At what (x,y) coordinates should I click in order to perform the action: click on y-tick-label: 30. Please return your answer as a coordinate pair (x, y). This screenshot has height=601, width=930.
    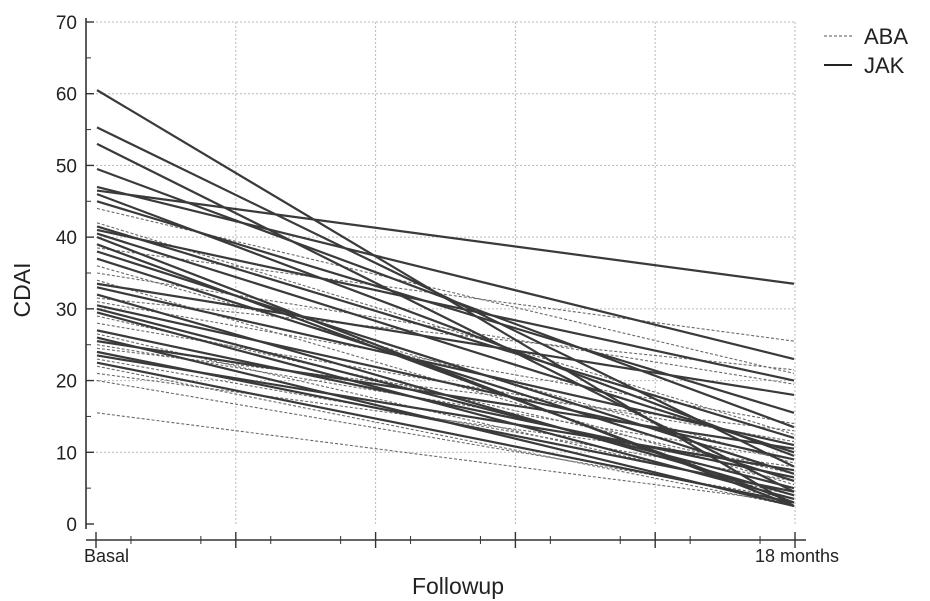
    Looking at the image, I should click on (66, 310).